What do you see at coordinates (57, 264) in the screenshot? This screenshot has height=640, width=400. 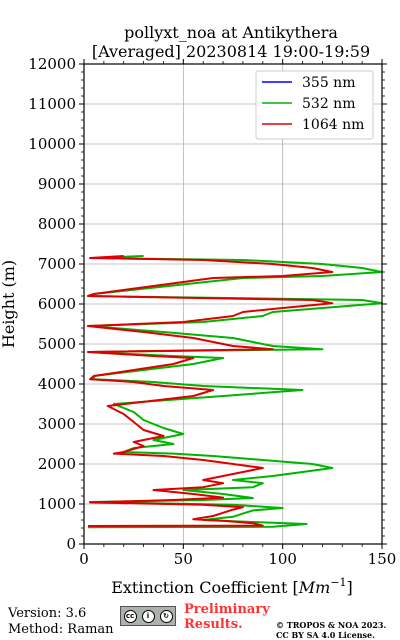 I see `y-tick-label: 7000` at bounding box center [57, 264].